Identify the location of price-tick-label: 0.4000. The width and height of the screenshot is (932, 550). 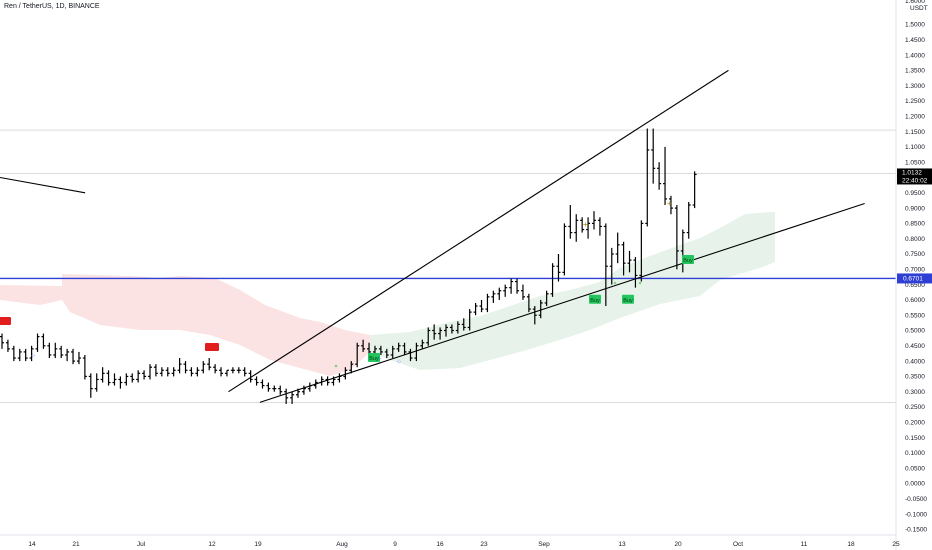
(915, 361).